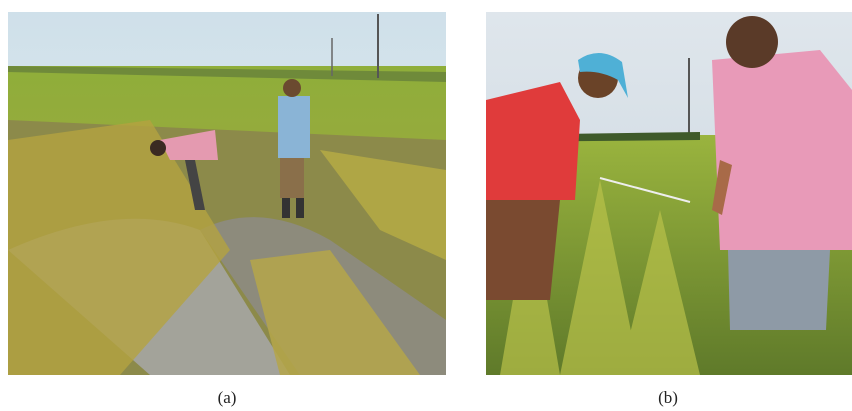 This screenshot has height=411, width=852. Describe the element at coordinates (227, 397) in the screenshot. I see `caption: (a)` at that location.